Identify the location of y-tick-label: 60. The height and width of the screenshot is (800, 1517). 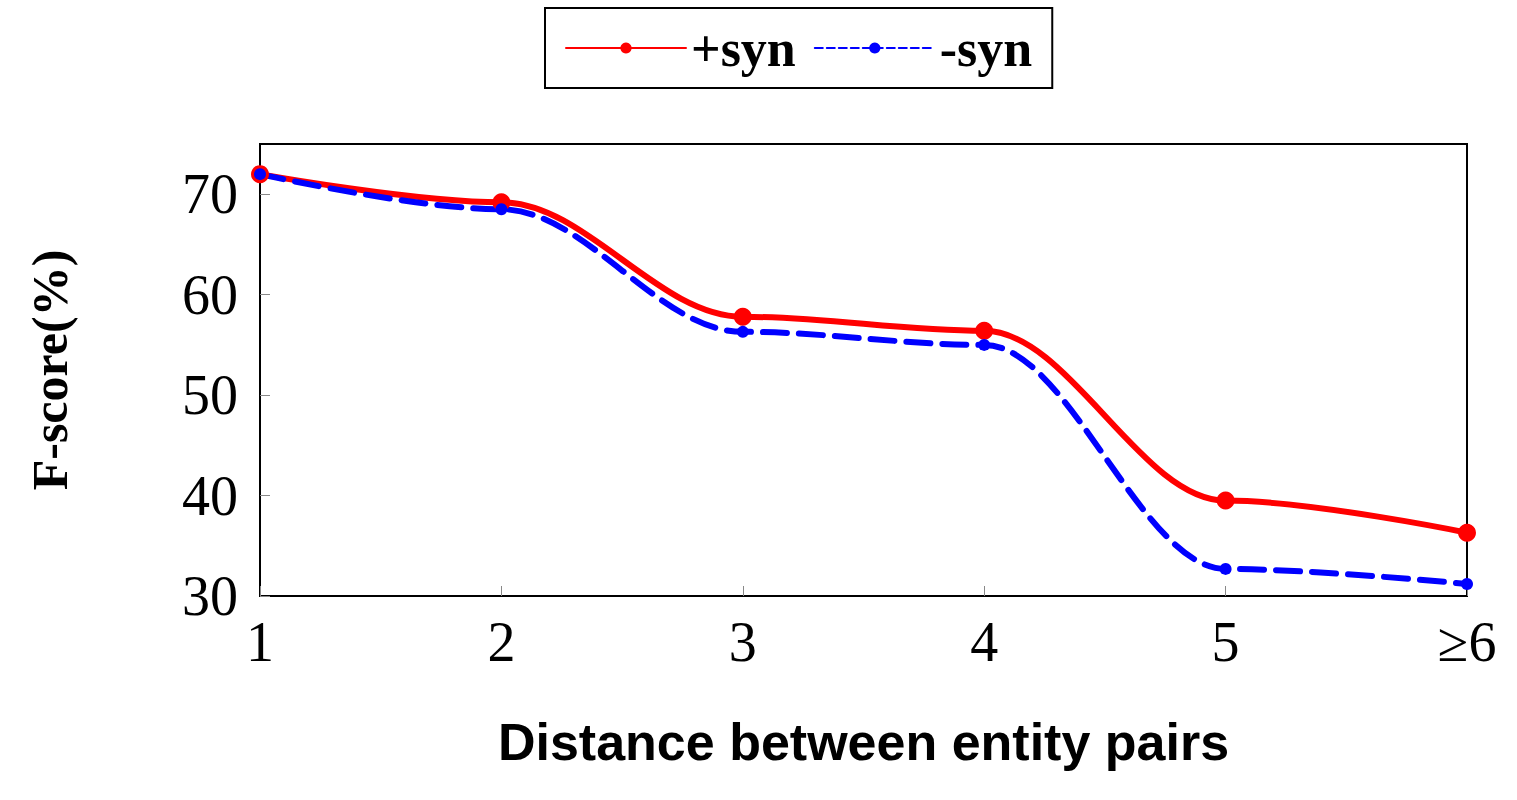
(210, 294).